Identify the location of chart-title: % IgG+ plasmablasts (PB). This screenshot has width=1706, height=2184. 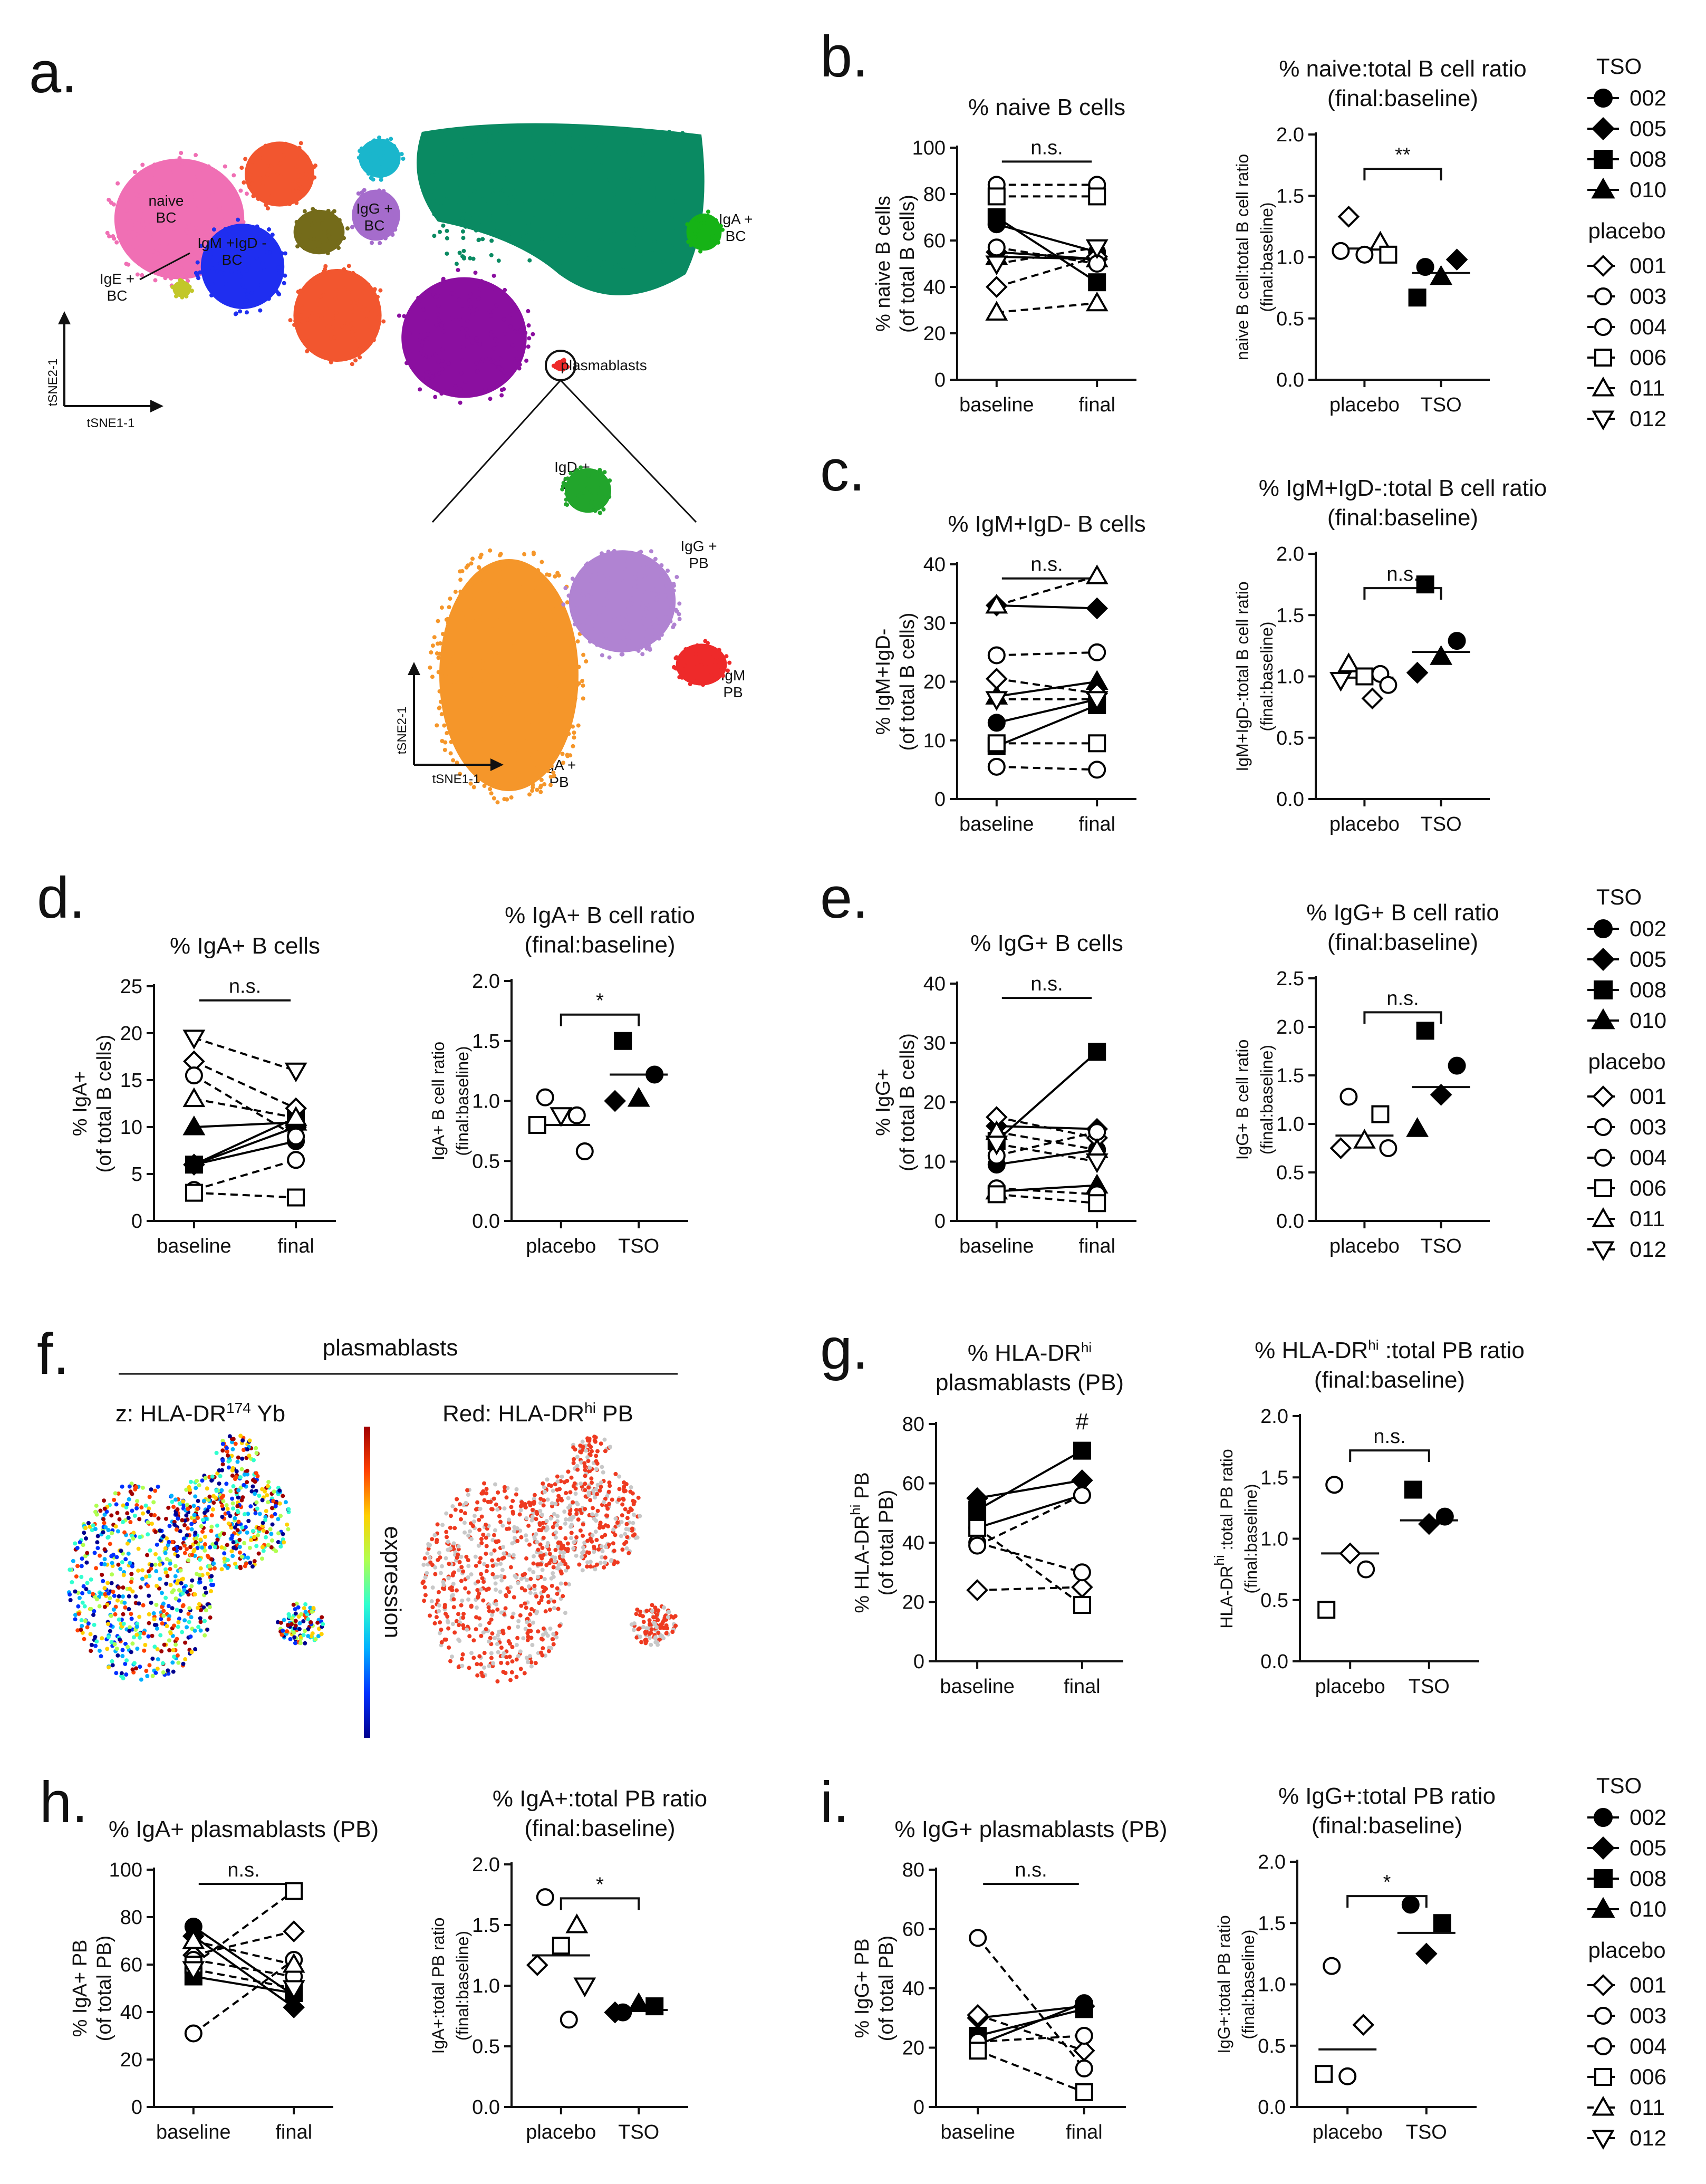
(1030, 1829).